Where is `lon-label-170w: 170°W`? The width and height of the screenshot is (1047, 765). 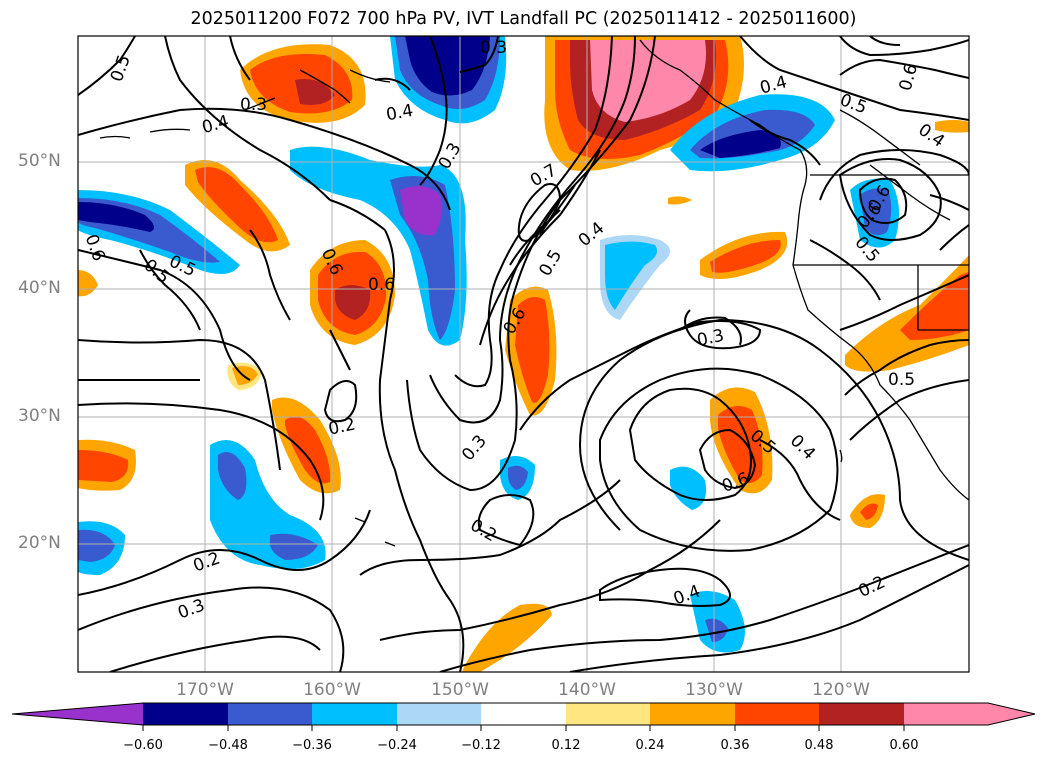 lon-label-170w: 170°W is located at coordinates (205, 690).